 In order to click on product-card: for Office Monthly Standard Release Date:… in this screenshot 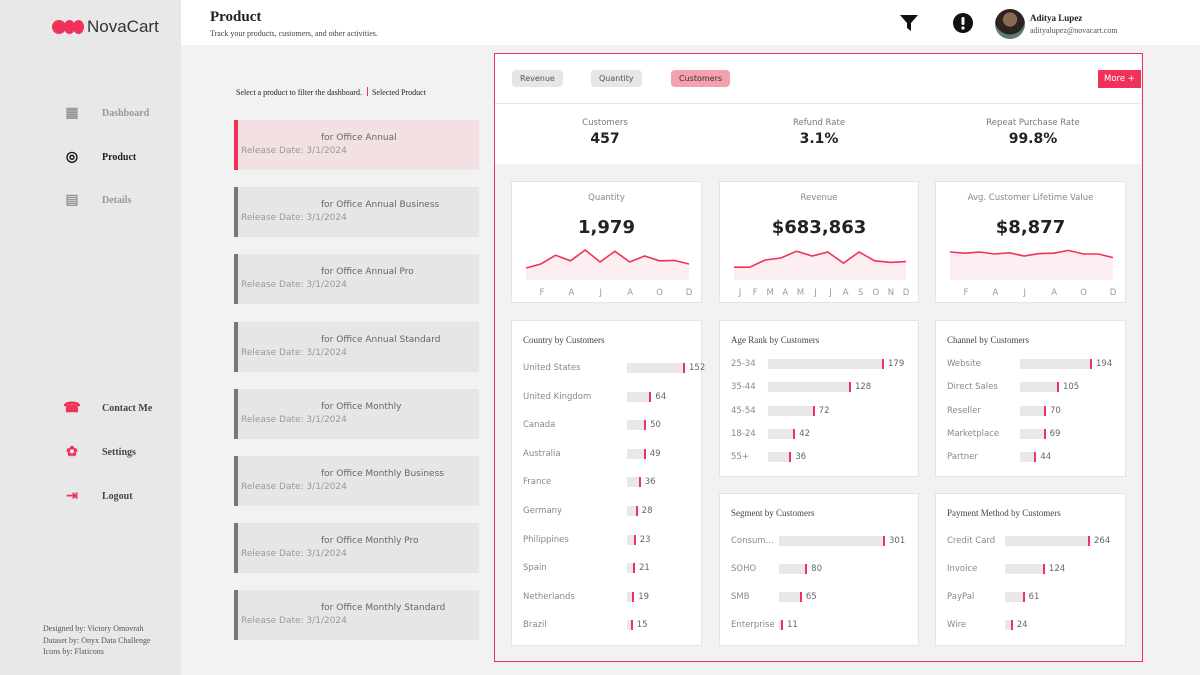, I will do `click(356, 615)`.